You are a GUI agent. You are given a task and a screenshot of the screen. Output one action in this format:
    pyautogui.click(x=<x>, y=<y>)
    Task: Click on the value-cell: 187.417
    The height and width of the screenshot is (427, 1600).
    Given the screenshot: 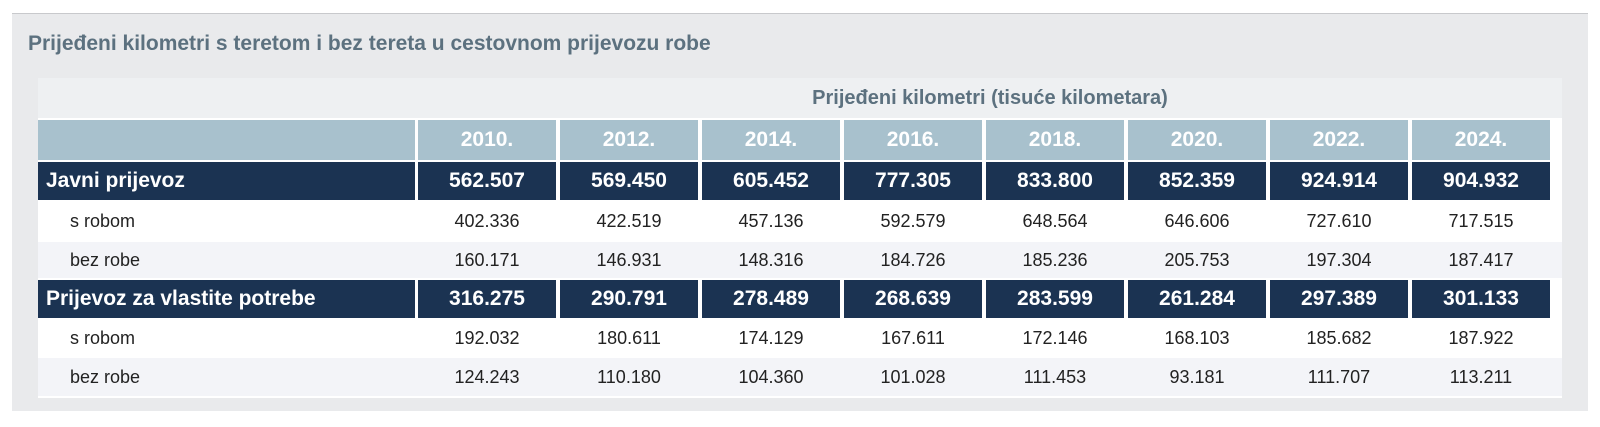 What is the action you would take?
    pyautogui.click(x=1481, y=260)
    